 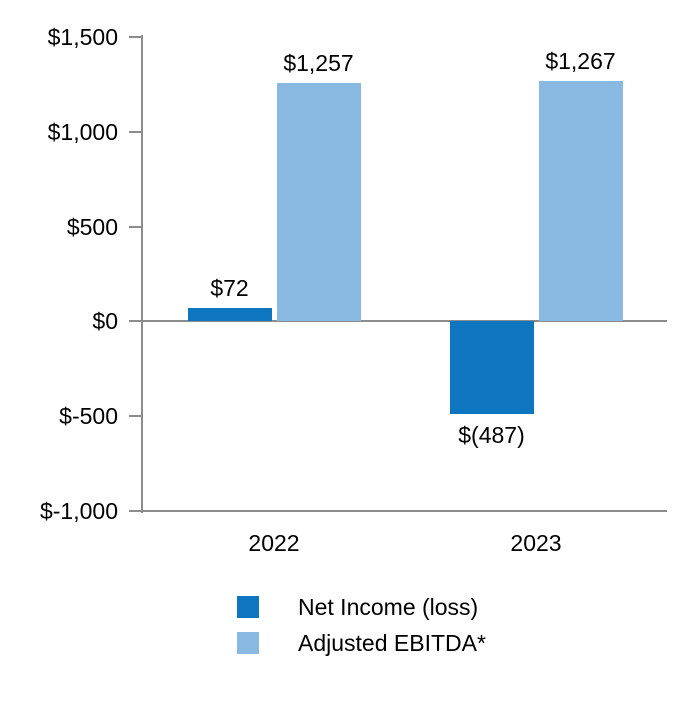 I want to click on bar-2022-adjusted-ebitda, so click(x=318, y=202).